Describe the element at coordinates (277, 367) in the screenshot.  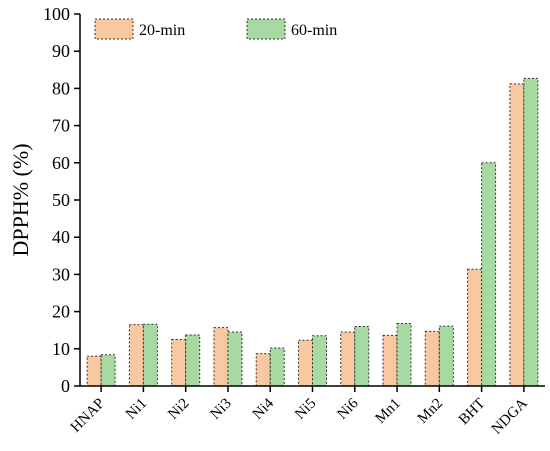
I see `bar-60-min-ni4` at that location.